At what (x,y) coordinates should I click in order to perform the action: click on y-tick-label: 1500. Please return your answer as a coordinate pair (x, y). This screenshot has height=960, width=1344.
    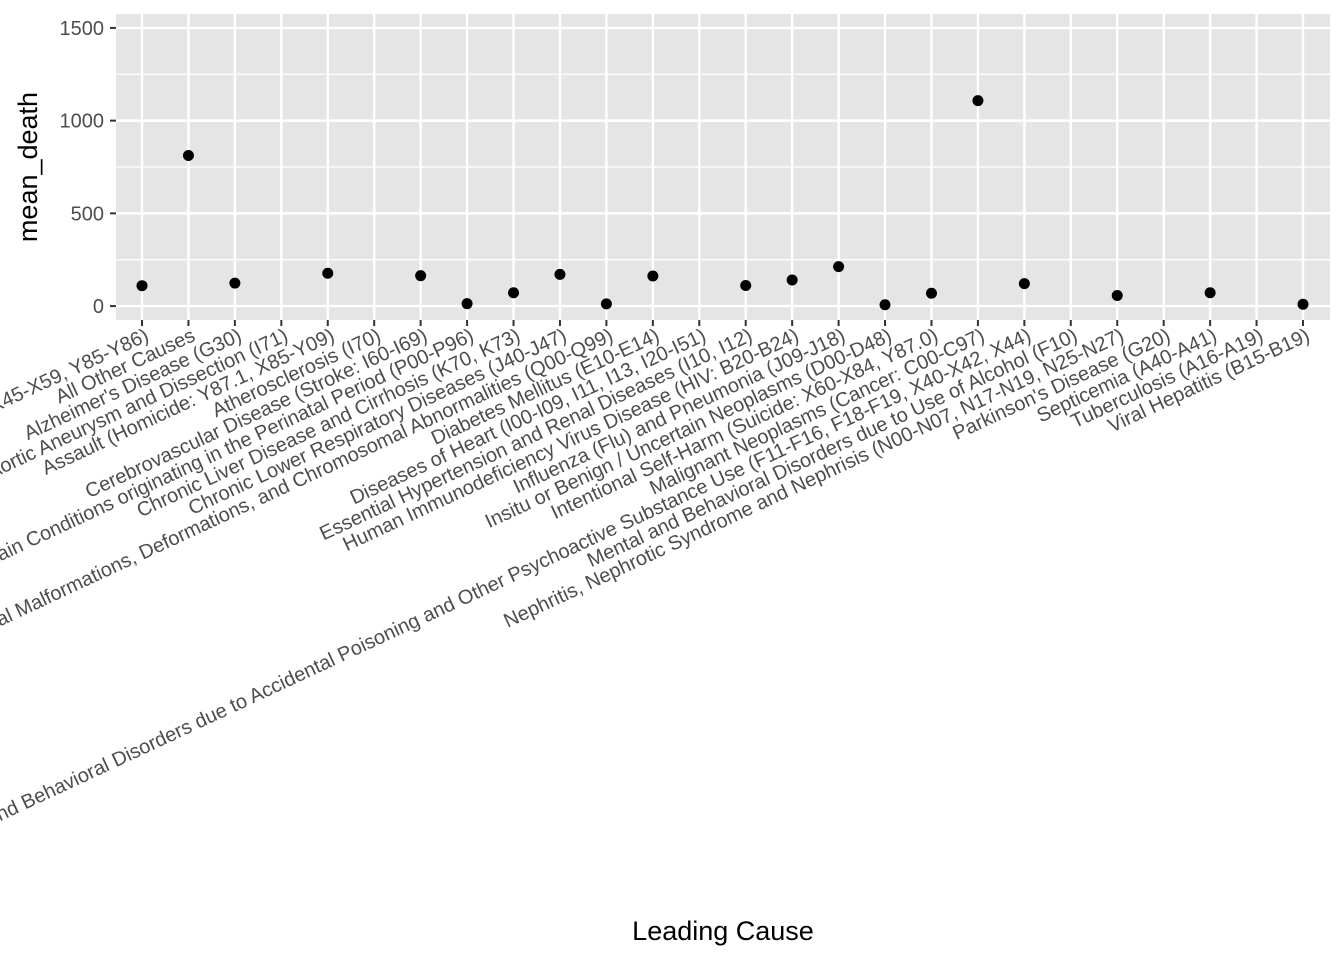
    Looking at the image, I should click on (82, 29).